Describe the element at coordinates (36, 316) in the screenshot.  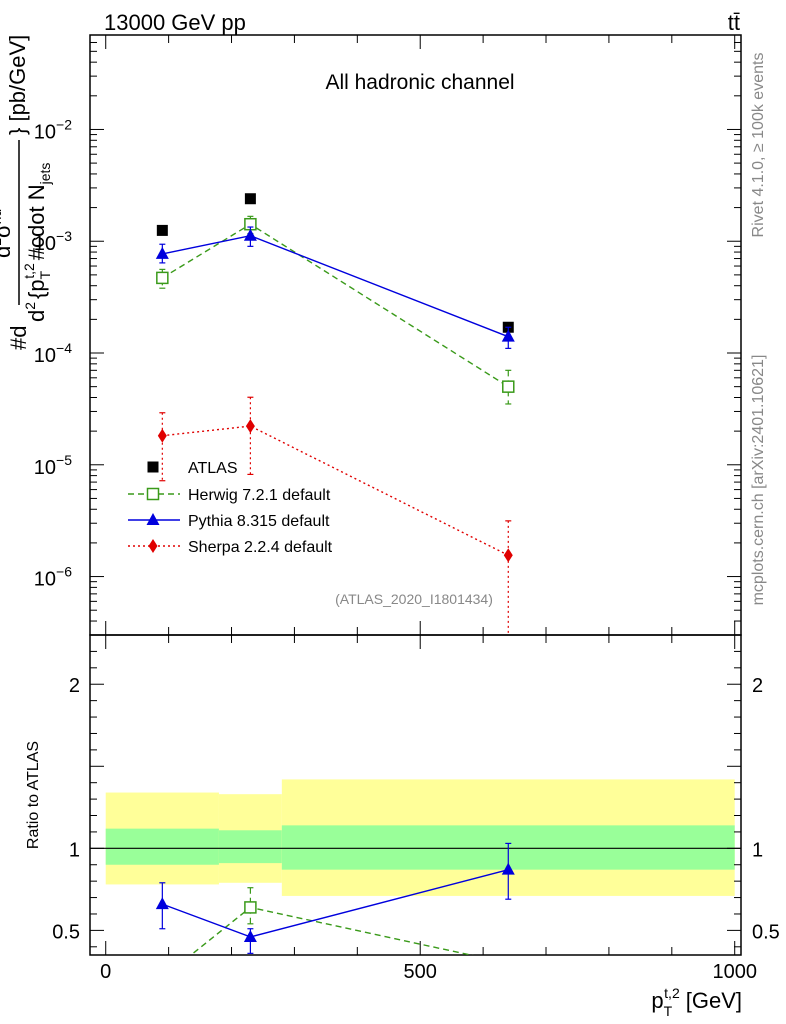
I see `ylabel-den-d: d` at that location.